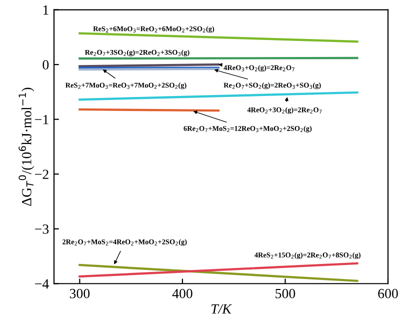 The width and height of the screenshot is (400, 326). I want to click on x-tick-label: 400, so click(182, 293).